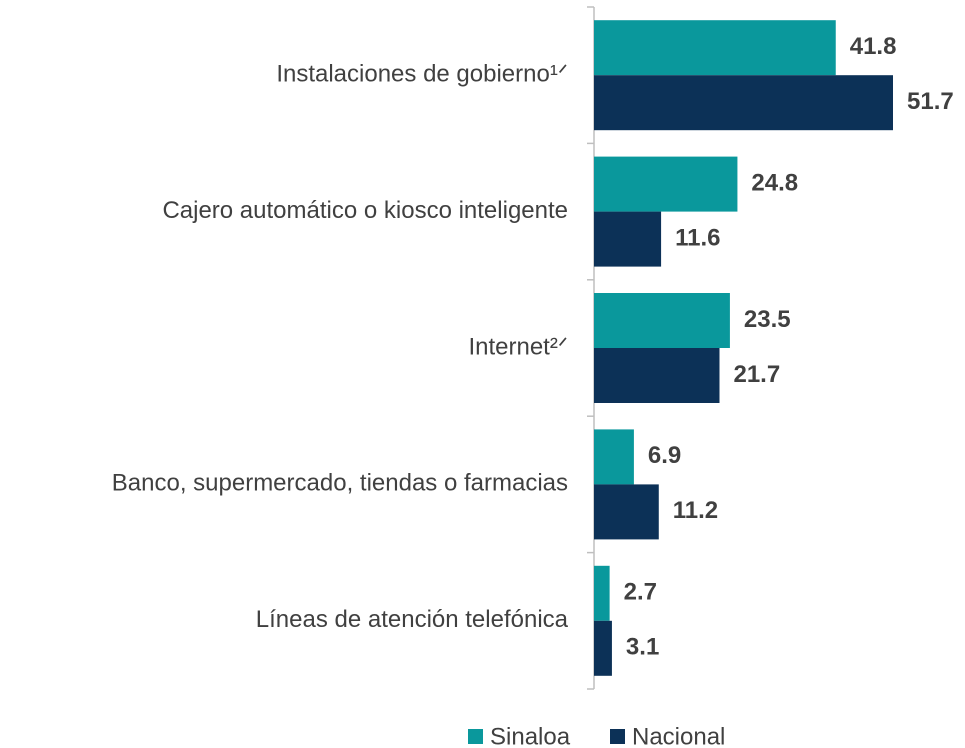  Describe the element at coordinates (664, 455) in the screenshot. I see `value-label: 6.9` at that location.